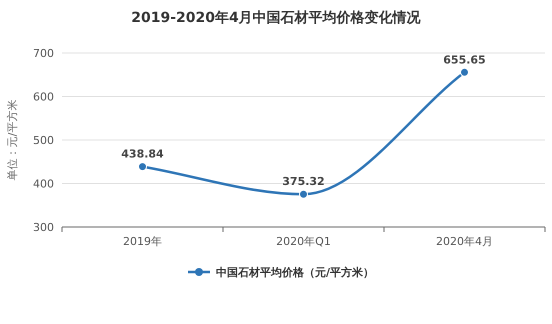 This screenshot has height=324, width=552. What do you see at coordinates (43, 140) in the screenshot?
I see `y-tick-label: 500` at bounding box center [43, 140].